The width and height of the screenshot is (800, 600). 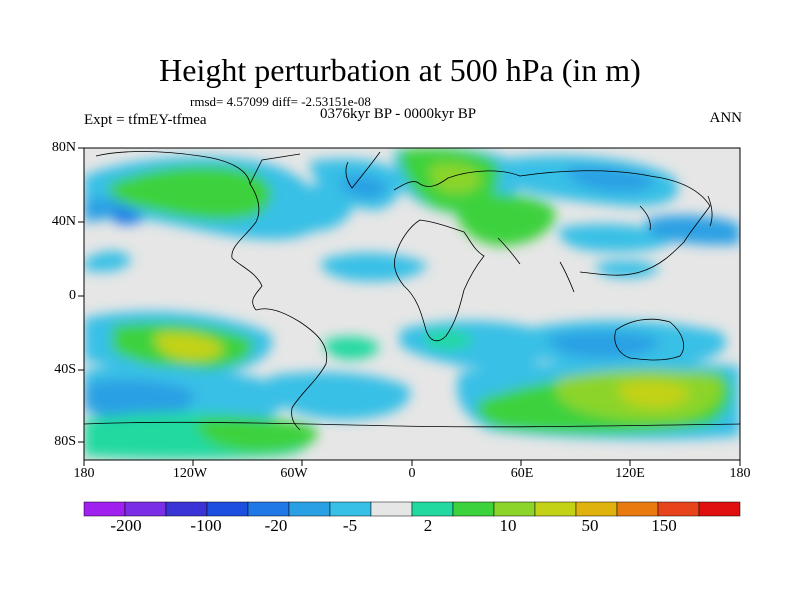 What do you see at coordinates (590, 525) in the screenshot?
I see `colorbar-label: 50` at bounding box center [590, 525].